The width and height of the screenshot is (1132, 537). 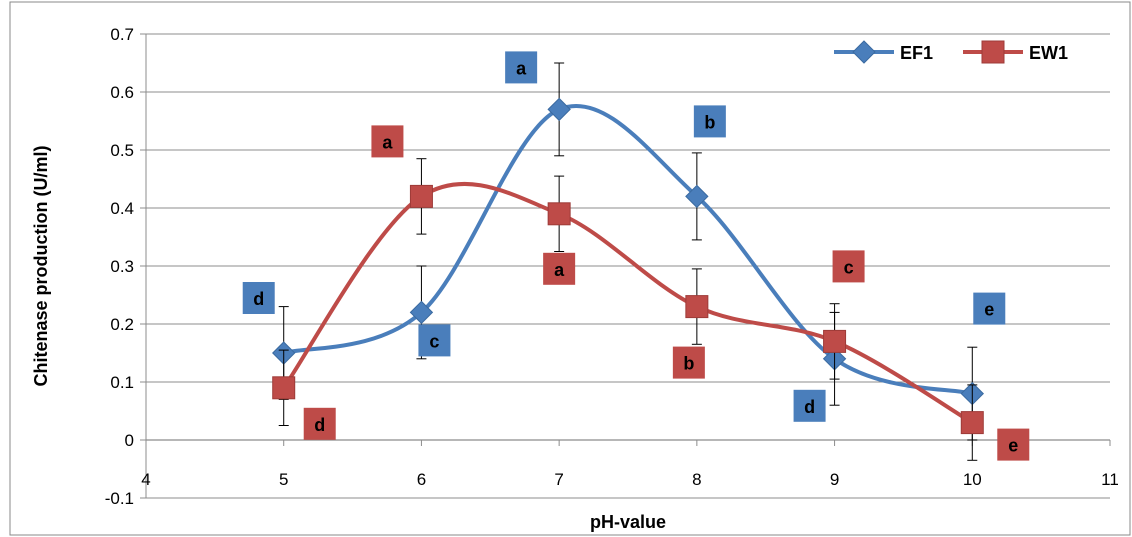 What do you see at coordinates (119, 498) in the screenshot?
I see `y-tick-label-0: -0.1` at bounding box center [119, 498].